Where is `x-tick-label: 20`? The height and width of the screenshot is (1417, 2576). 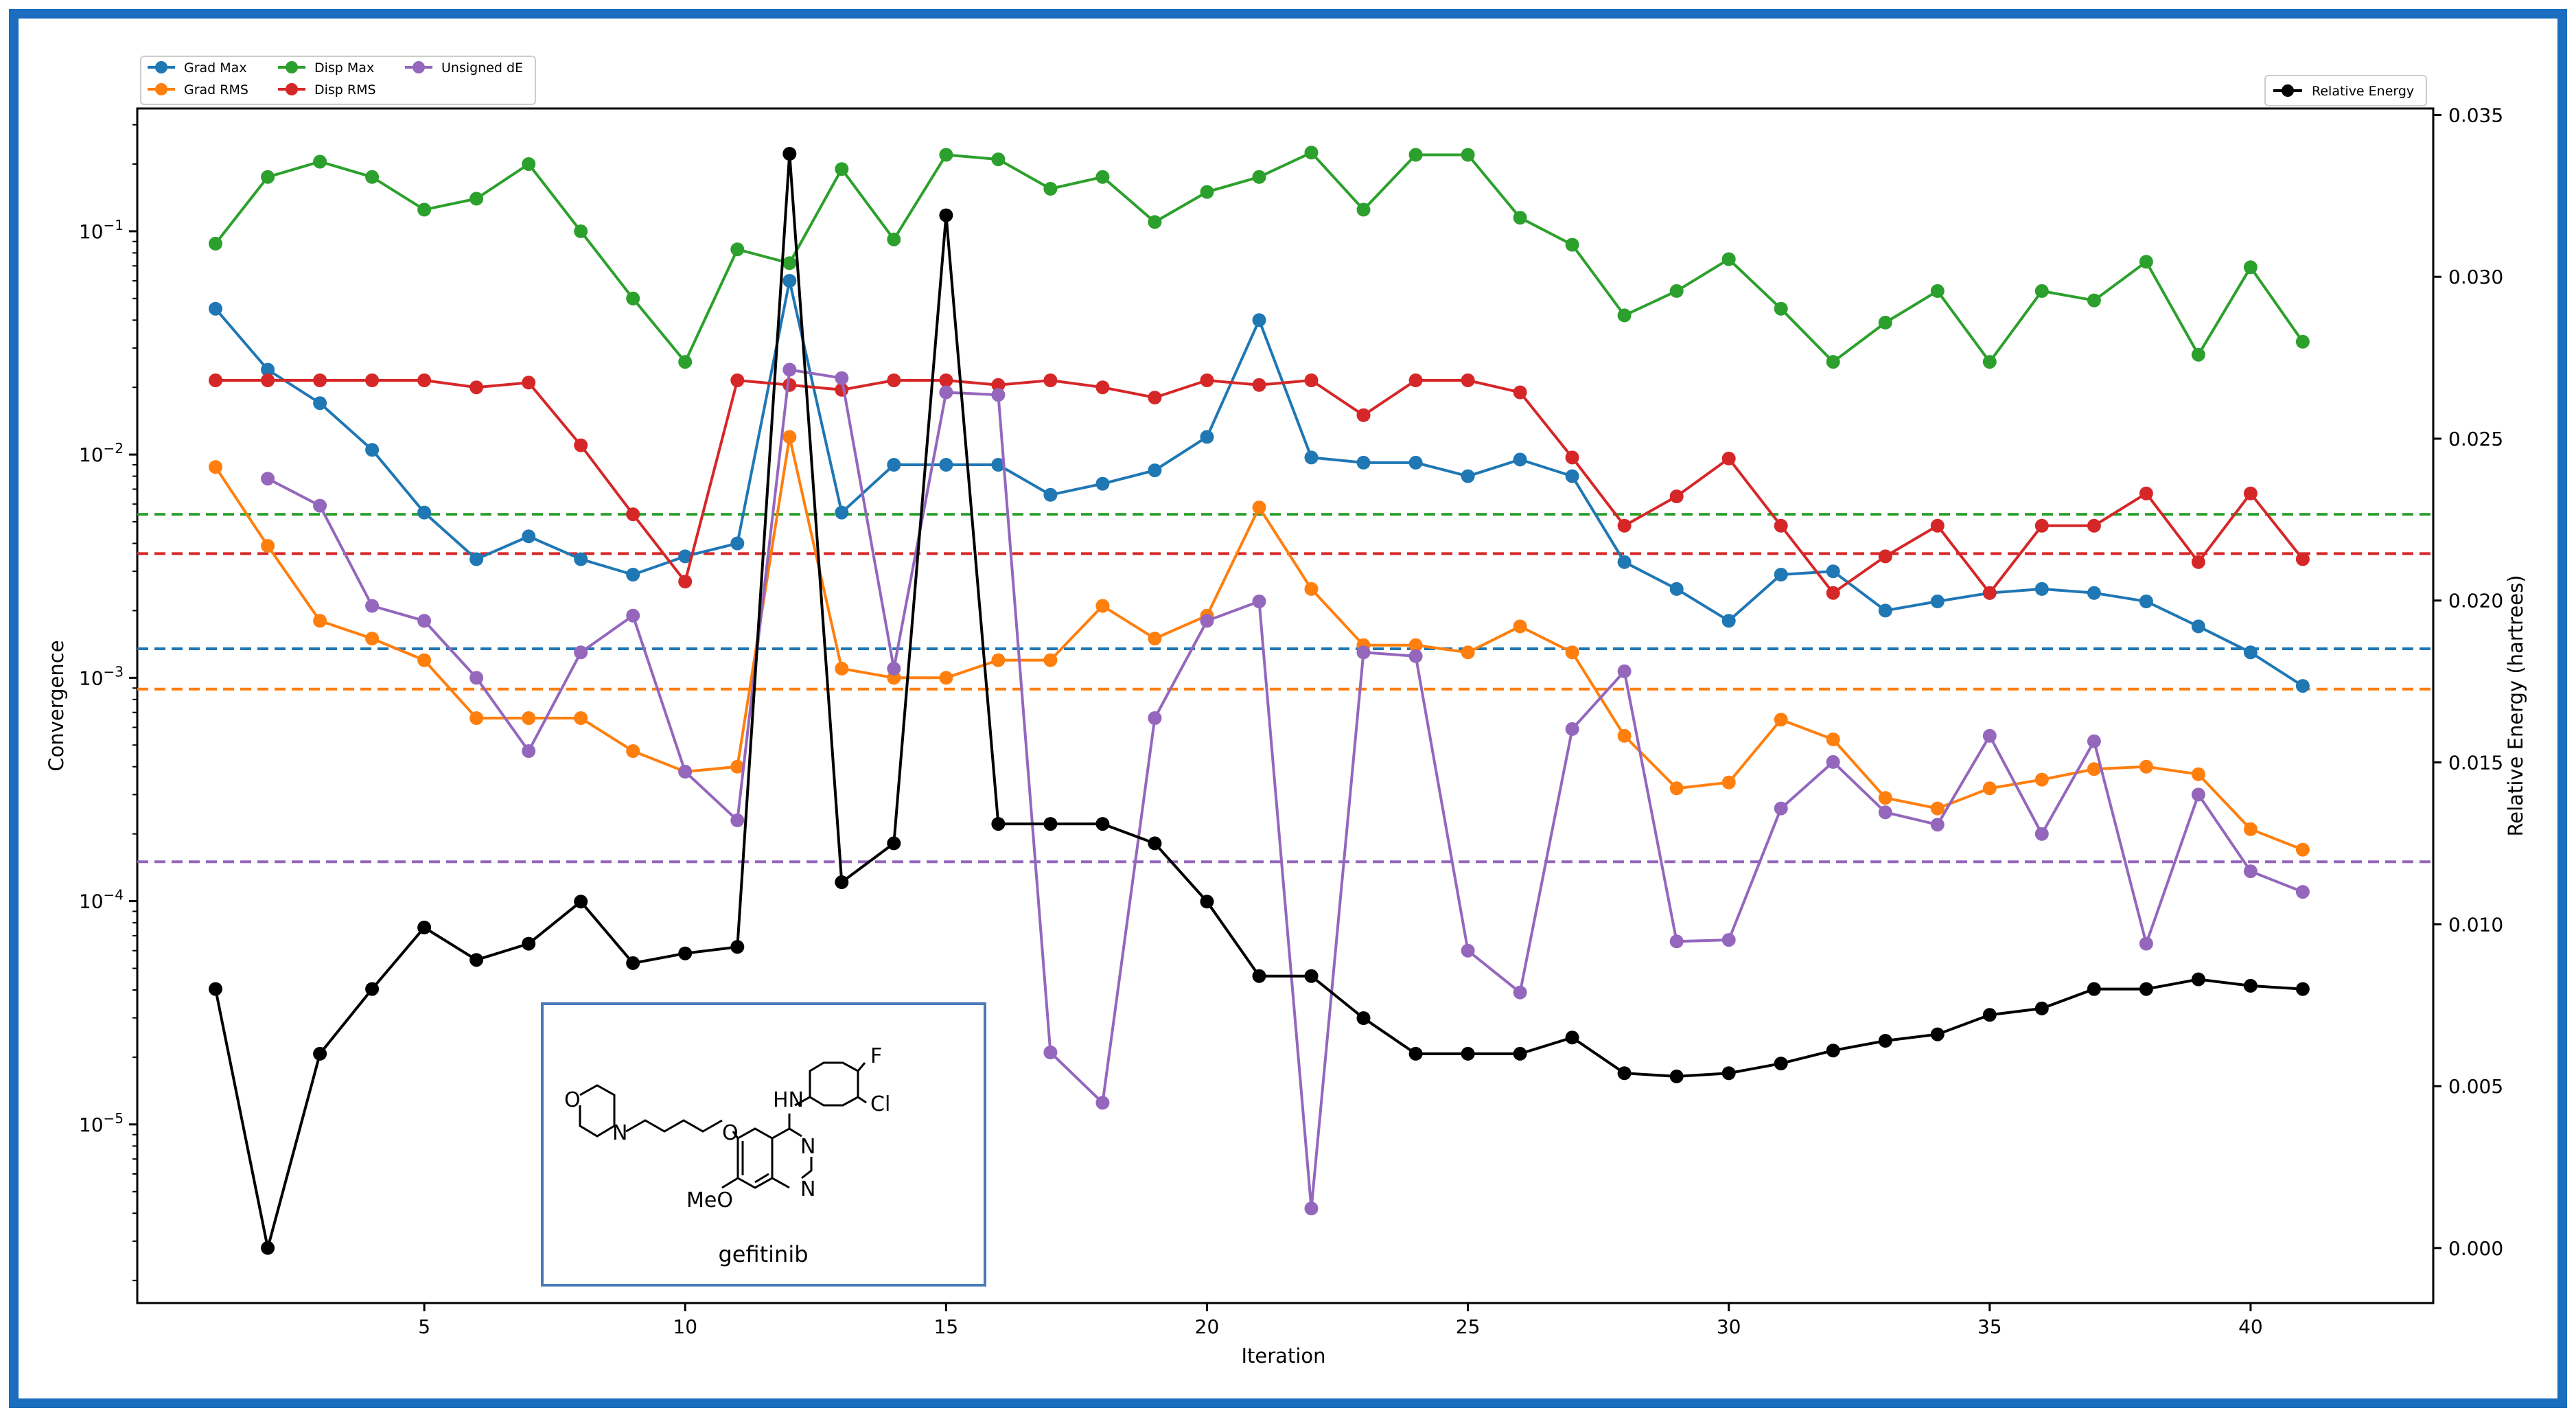
x-tick-label: 20 is located at coordinates (1207, 1326).